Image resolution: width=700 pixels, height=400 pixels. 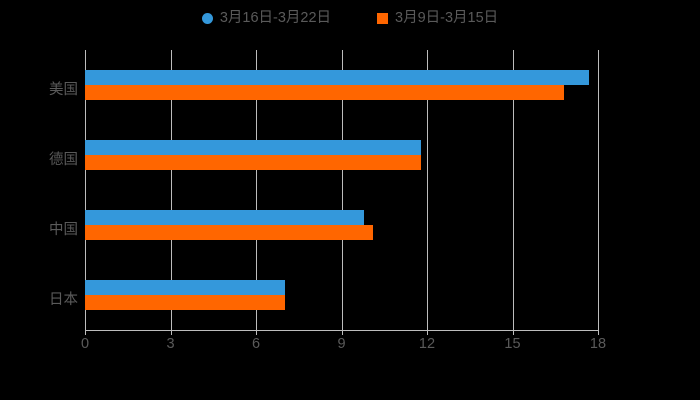 I want to click on legend-label-series-1: 3月16日-3月22日, so click(x=275, y=17).